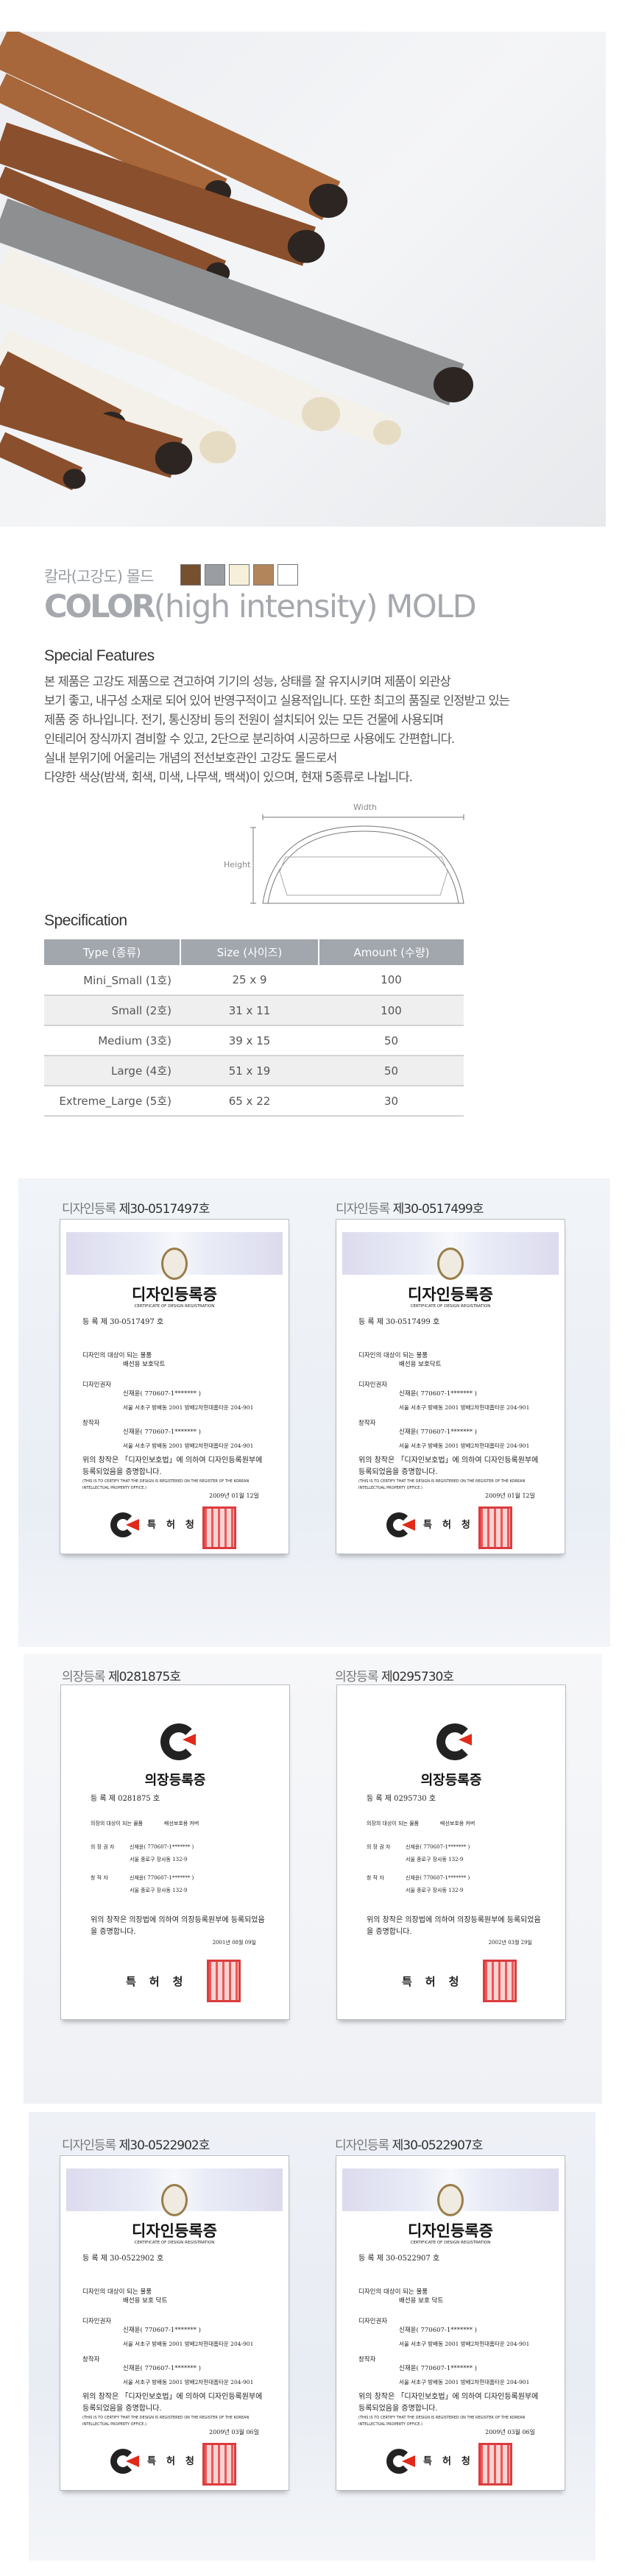 The height and width of the screenshot is (2576, 633). I want to click on spec-cell-type: Small (2호), so click(112, 1010).